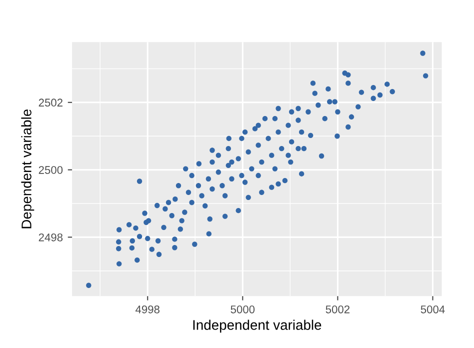 Image resolution: width=474 pixels, height=348 pixels. What do you see at coordinates (257, 326) in the screenshot?
I see `x-axis-title: Independent variable` at bounding box center [257, 326].